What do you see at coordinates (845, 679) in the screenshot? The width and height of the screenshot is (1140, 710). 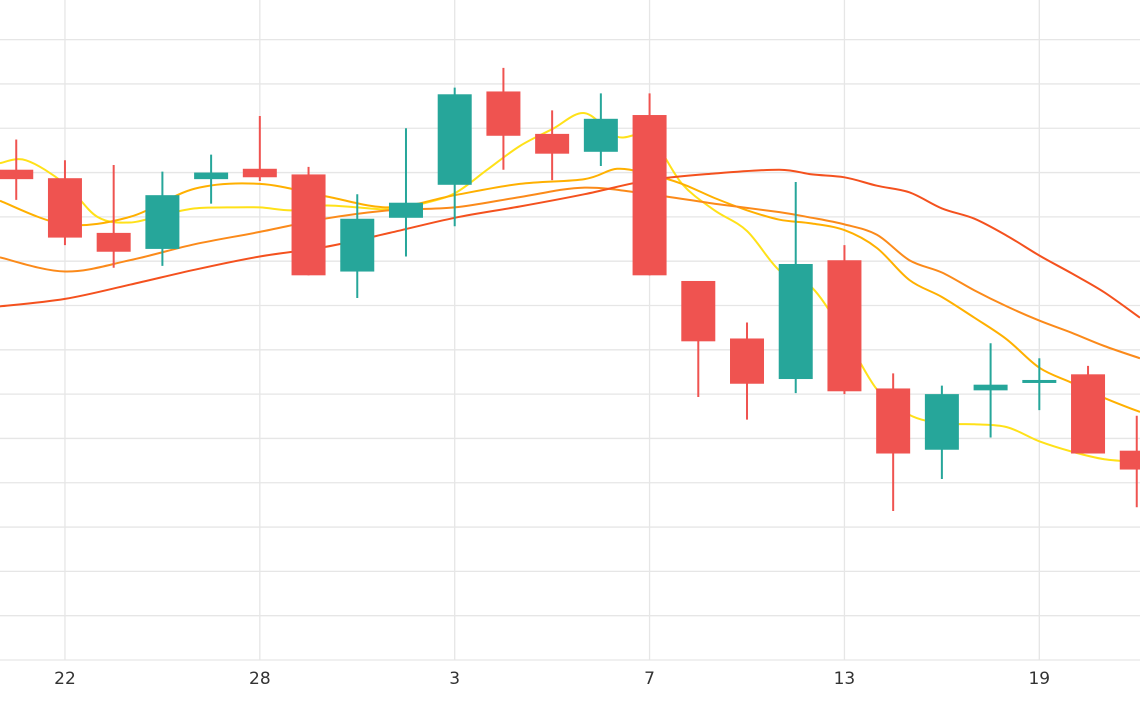 I see `x-tick-label: 13` at bounding box center [845, 679].